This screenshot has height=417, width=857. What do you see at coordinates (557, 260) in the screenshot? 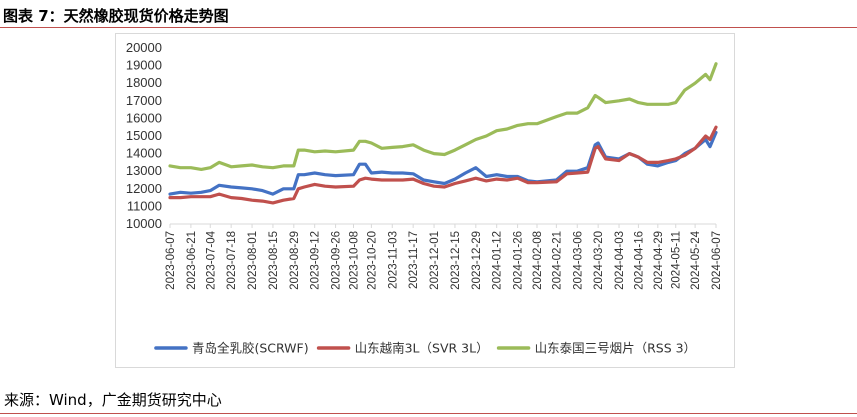
I see `x-tick-label: 2024-02-21` at bounding box center [557, 260].